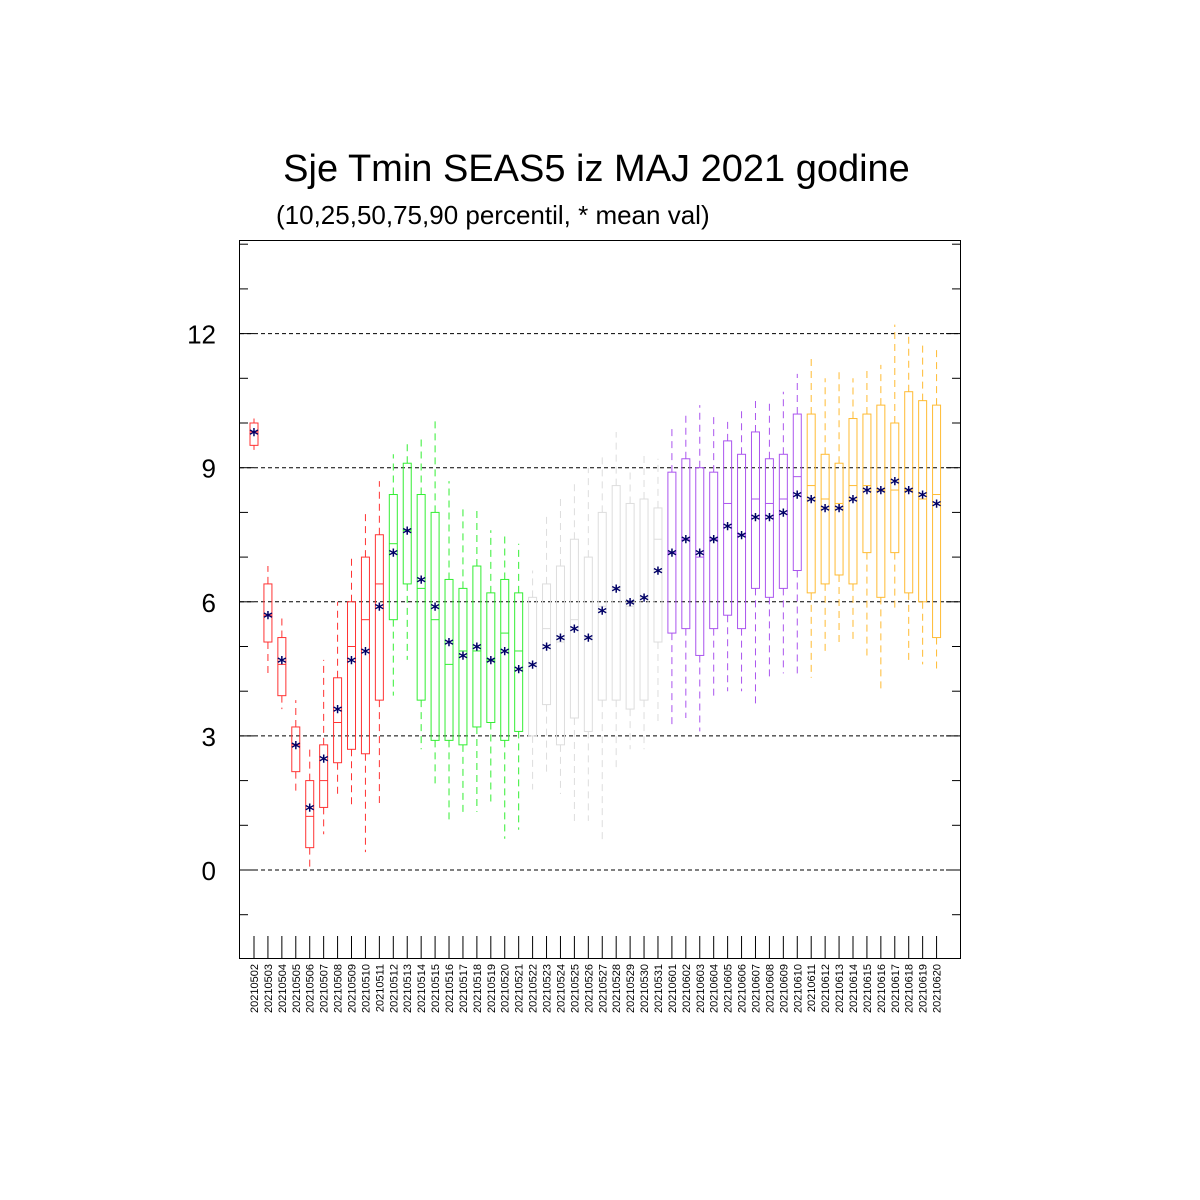 This screenshot has height=1200, width=1200. What do you see at coordinates (269, 988) in the screenshot?
I see `x-tick-label: 20210503` at bounding box center [269, 988].